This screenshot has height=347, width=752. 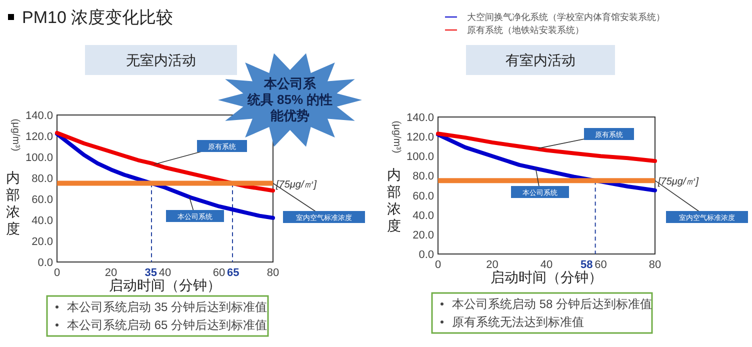 I want to click on legend-label: 原有系统（地铁站安装系统）, so click(x=525, y=30).